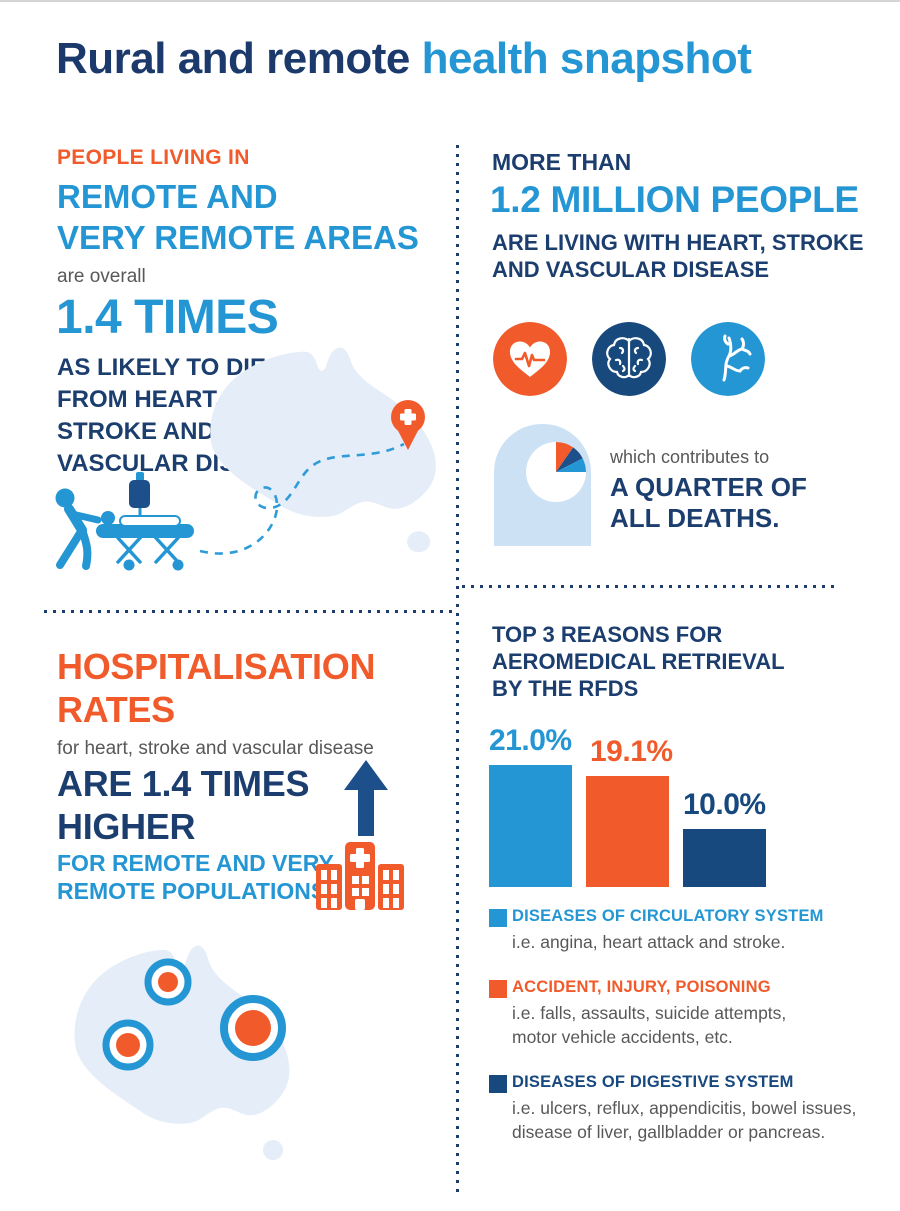 This screenshot has height=1211, width=900. What do you see at coordinates (183, 805) in the screenshot?
I see `times-higher-stat: ARE 1.4 TIMES HIGHER` at bounding box center [183, 805].